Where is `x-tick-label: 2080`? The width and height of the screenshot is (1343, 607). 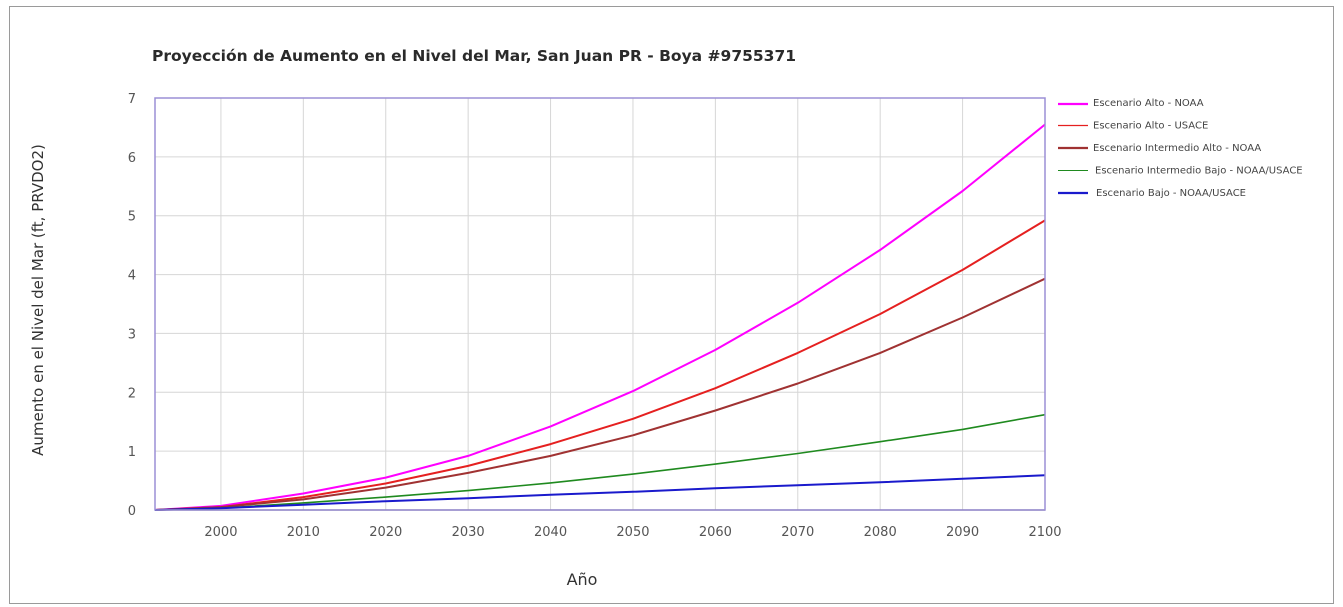
x-tick-label: 2080 is located at coordinates (880, 532).